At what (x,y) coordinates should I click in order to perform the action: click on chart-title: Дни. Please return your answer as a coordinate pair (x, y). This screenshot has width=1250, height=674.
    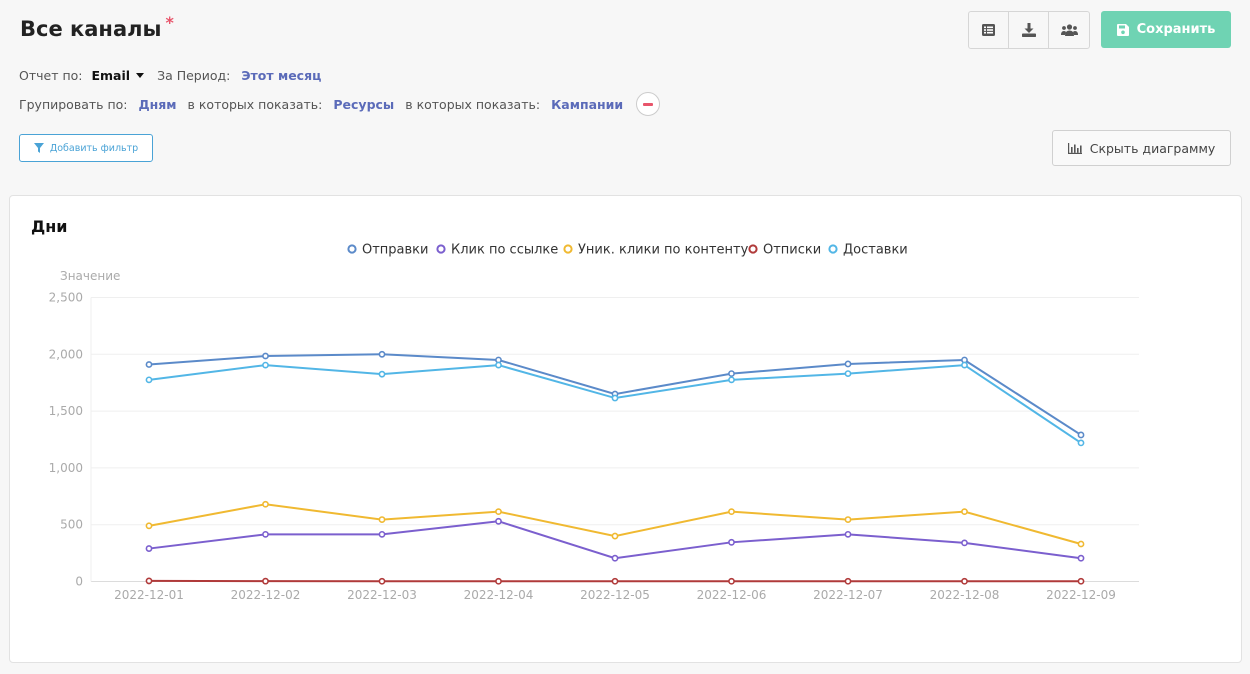
    Looking at the image, I should click on (49, 226).